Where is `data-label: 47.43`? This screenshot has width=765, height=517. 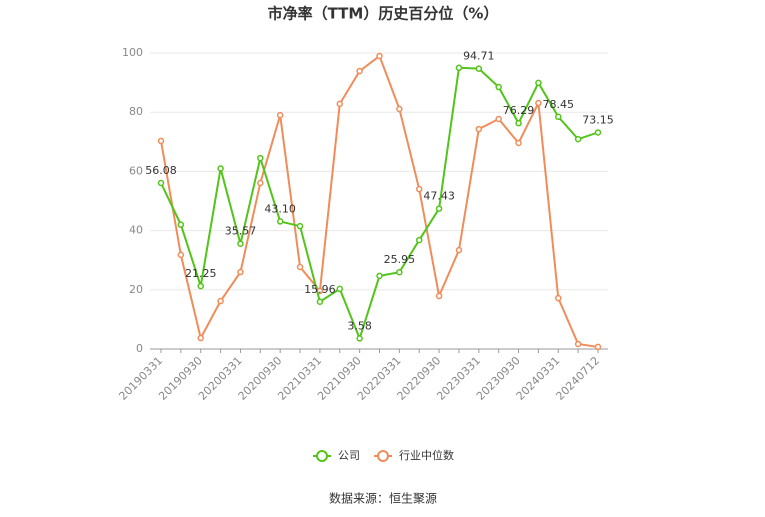 data-label: 47.43 is located at coordinates (439, 196).